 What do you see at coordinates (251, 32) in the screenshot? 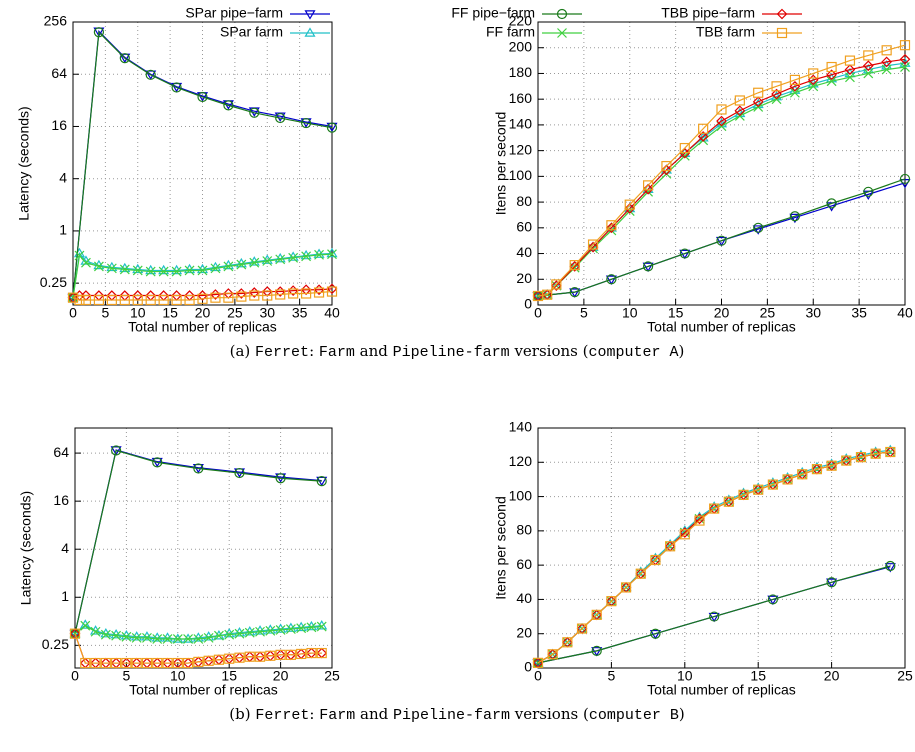
I see `legend-label: SPar farm` at bounding box center [251, 32].